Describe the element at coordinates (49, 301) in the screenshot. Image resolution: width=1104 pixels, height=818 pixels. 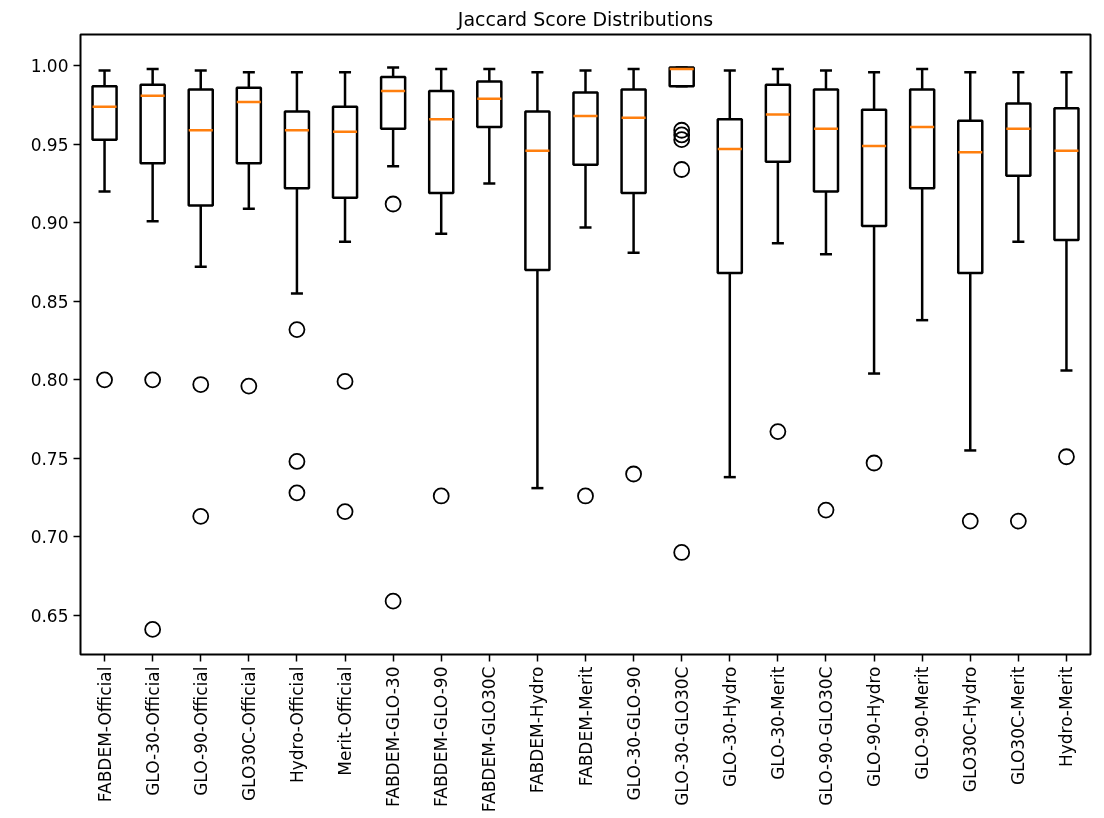
I see `y-tick-label: 0.85` at that location.